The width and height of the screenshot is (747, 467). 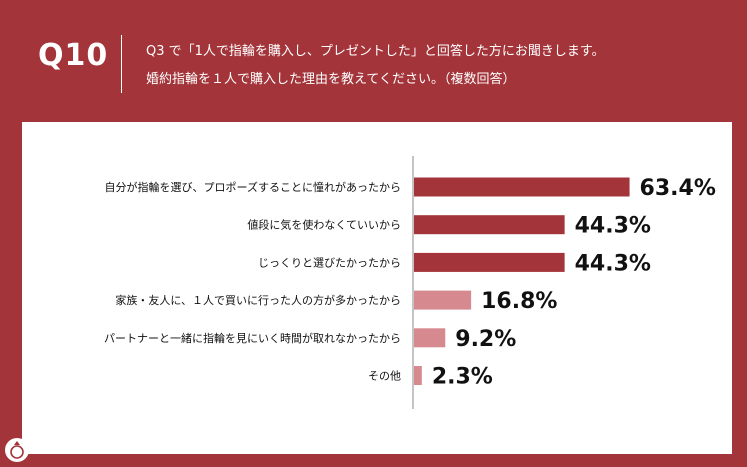 What do you see at coordinates (329, 262) in the screenshot?
I see `category-label: じっくりと選びたかったから` at bounding box center [329, 262].